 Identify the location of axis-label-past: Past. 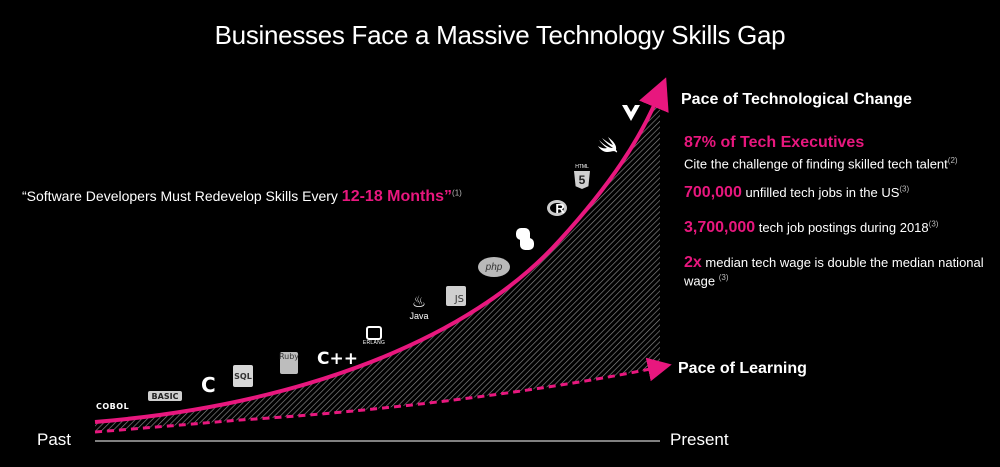
(54, 439).